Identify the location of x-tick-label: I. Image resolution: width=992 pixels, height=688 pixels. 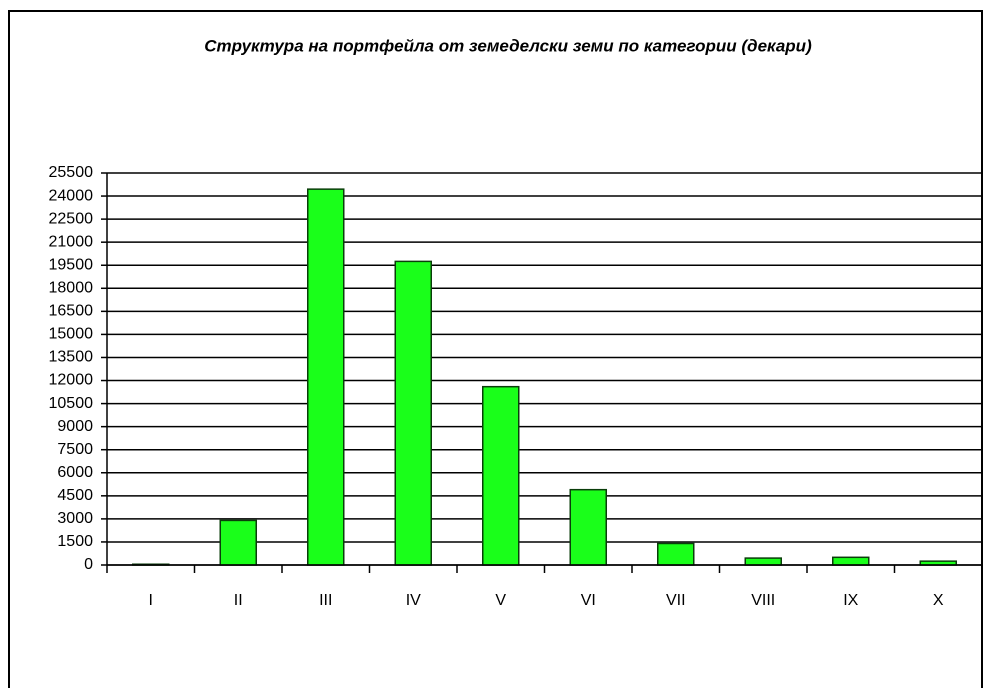
(151, 600).